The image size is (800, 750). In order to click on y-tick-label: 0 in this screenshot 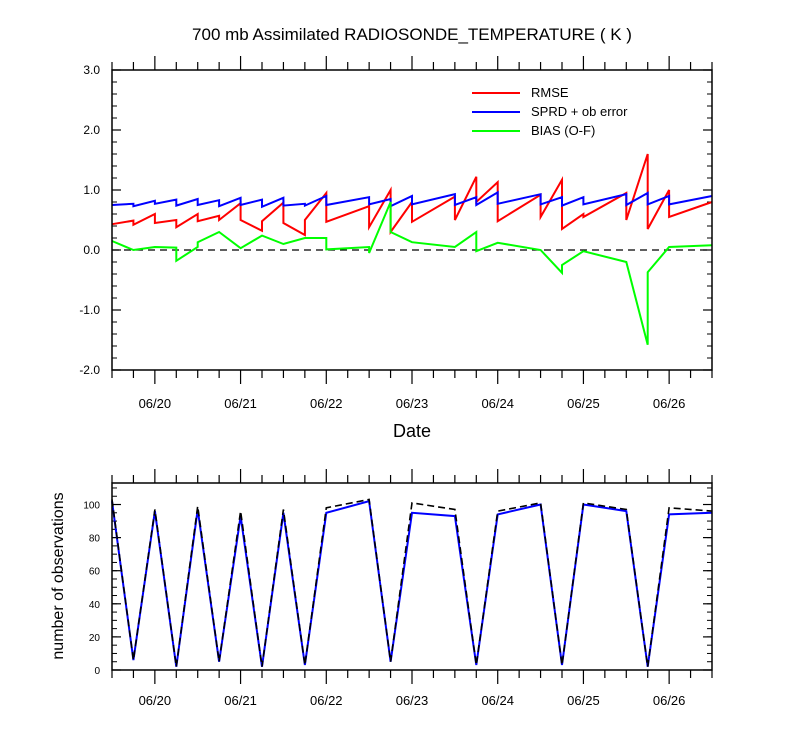, I will do `click(97, 671)`.